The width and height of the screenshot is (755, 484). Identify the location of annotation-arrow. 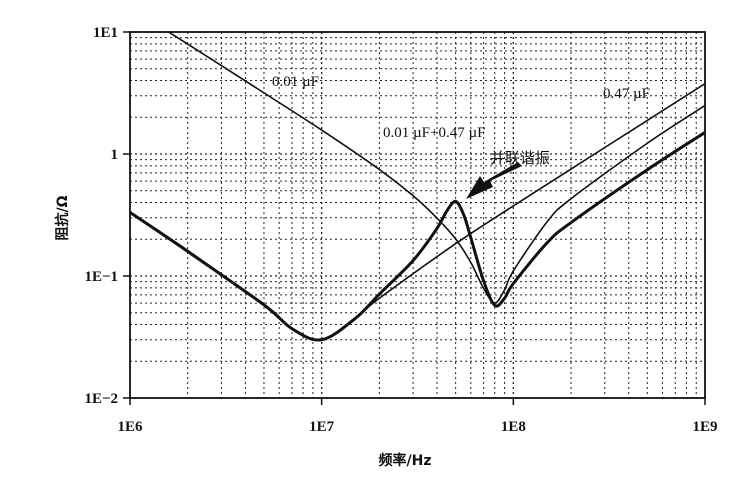
(494, 180).